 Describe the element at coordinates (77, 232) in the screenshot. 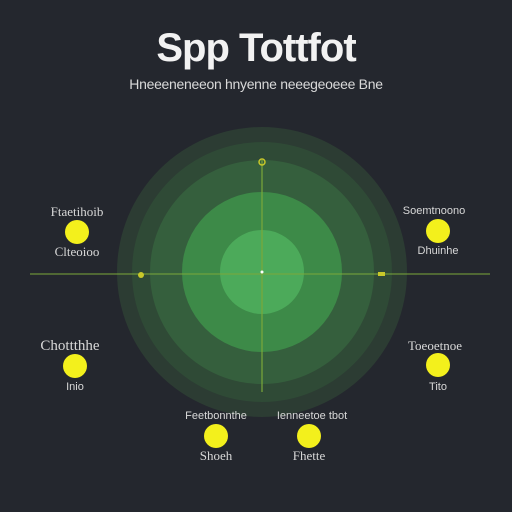

I see `node-top-left` at that location.